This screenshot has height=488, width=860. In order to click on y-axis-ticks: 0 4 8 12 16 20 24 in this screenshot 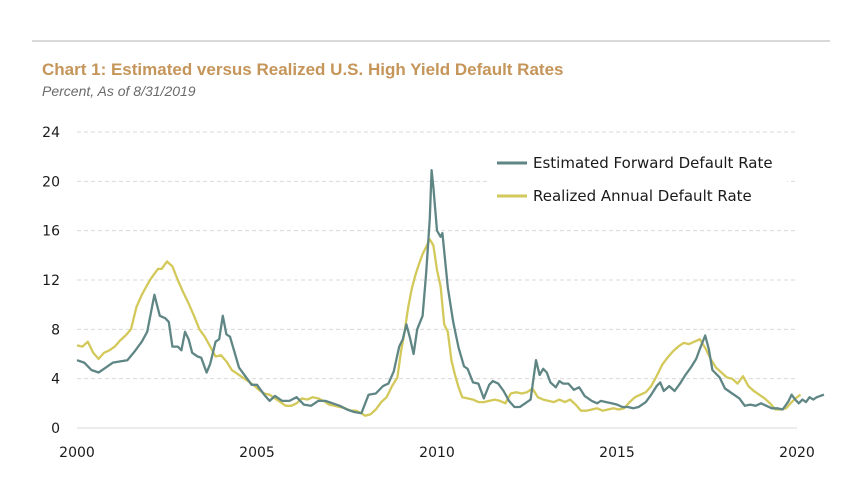, I will do `click(51, 281)`.